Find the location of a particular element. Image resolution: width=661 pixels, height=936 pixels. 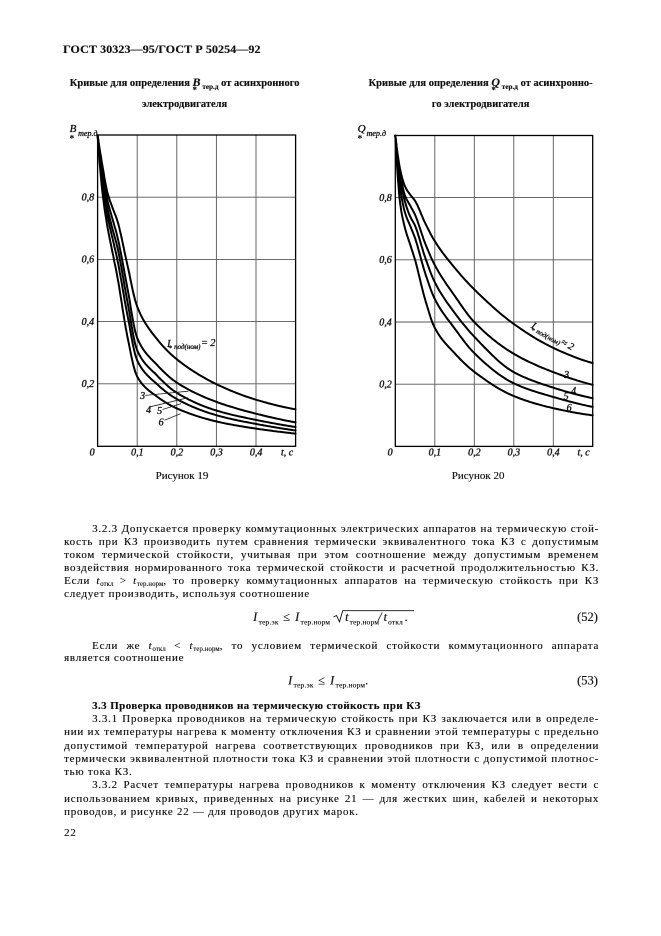

svg-text: (52) is located at coordinates (587, 617).